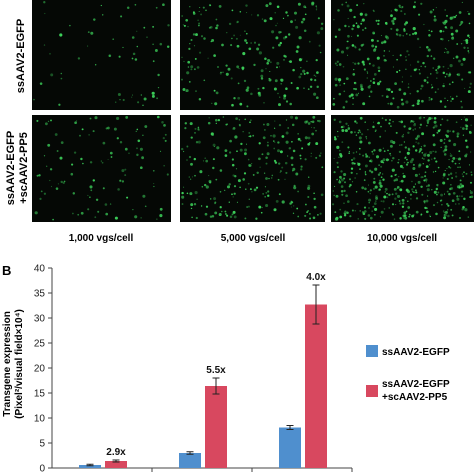 Image resolution: width=474 pixels, height=474 pixels. I want to click on fold-change-label: 4.0x, so click(316, 277).